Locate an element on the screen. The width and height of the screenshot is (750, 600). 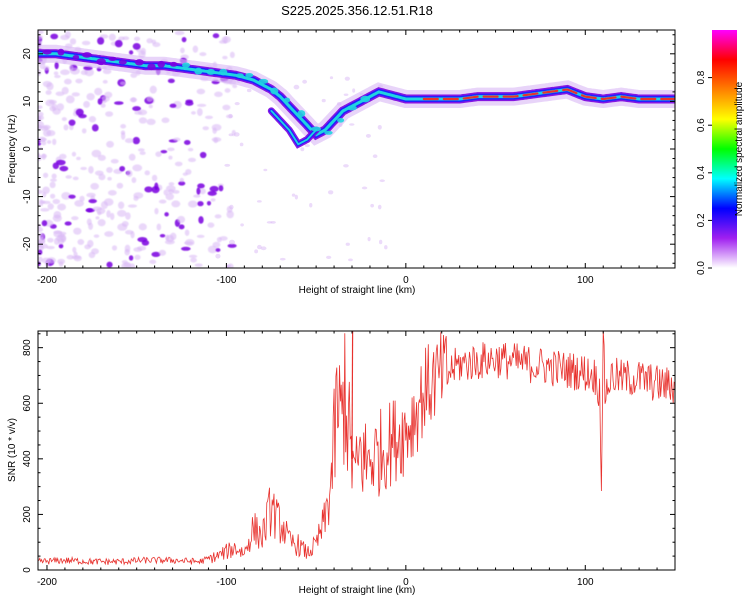
ridge-core is located at coordinates (548, 94).